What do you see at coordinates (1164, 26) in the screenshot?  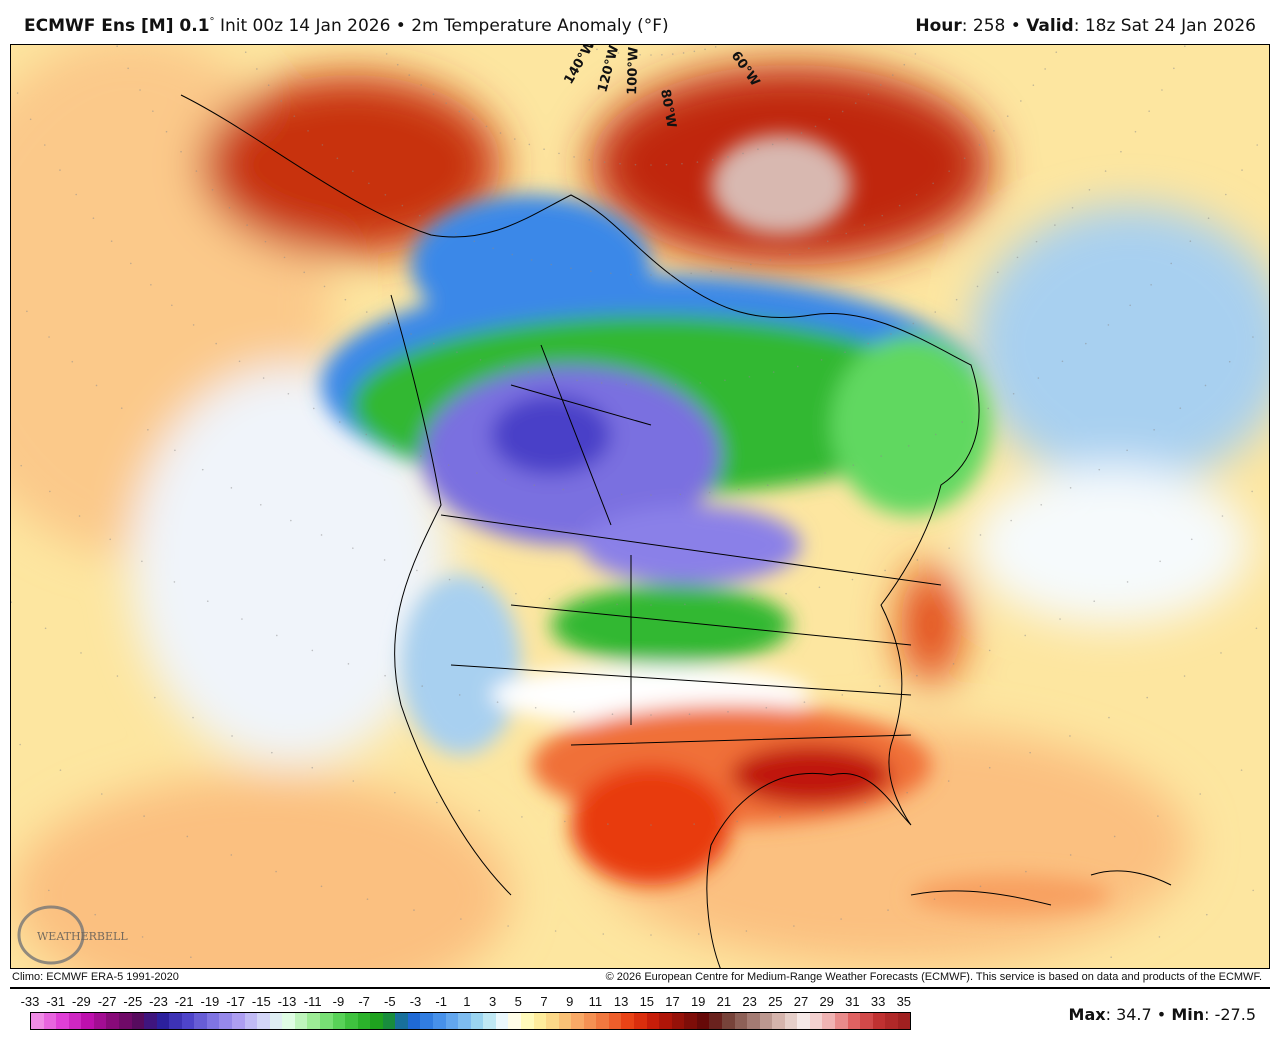 I see `valid-value: : 18z Sat 24 Jan 2026` at bounding box center [1164, 26].